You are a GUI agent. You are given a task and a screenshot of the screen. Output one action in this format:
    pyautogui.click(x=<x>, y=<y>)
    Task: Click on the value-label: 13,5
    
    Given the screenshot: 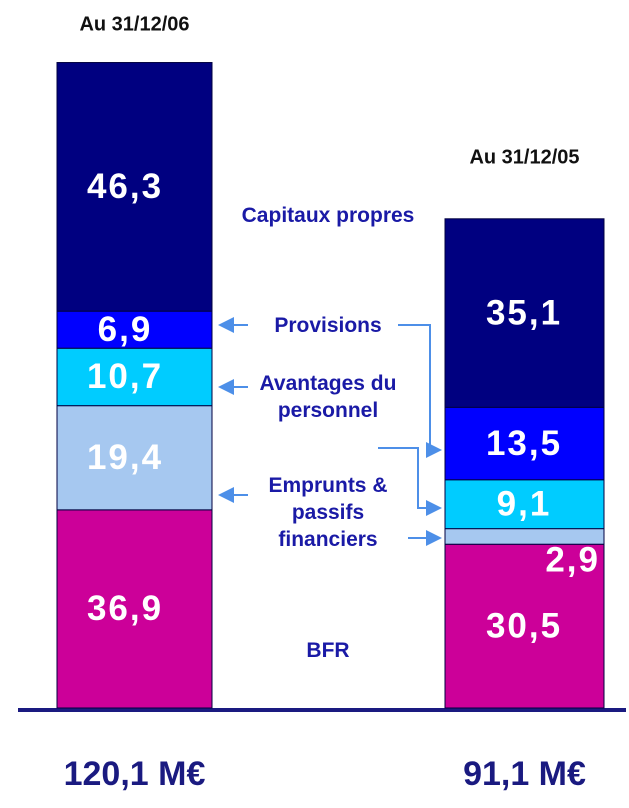 What is the action you would take?
    pyautogui.click(x=524, y=443)
    